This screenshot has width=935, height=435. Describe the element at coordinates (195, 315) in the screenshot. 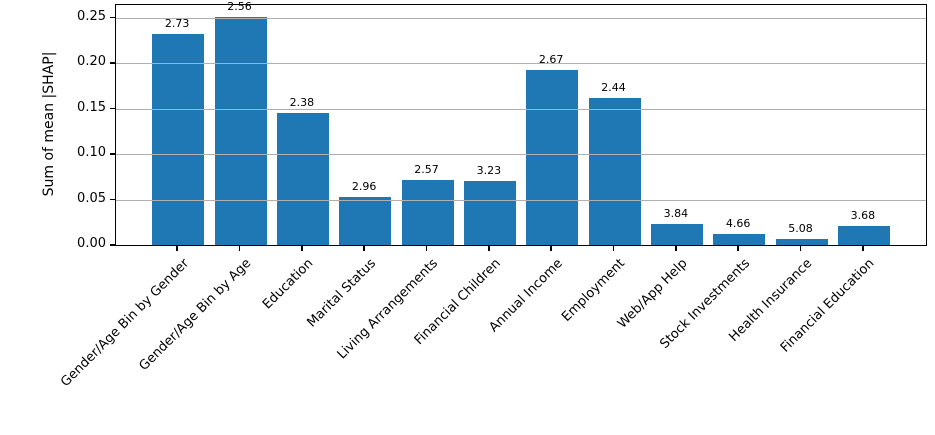

I see `x-tick-label: Gender/Age Bin by Age` at that location.